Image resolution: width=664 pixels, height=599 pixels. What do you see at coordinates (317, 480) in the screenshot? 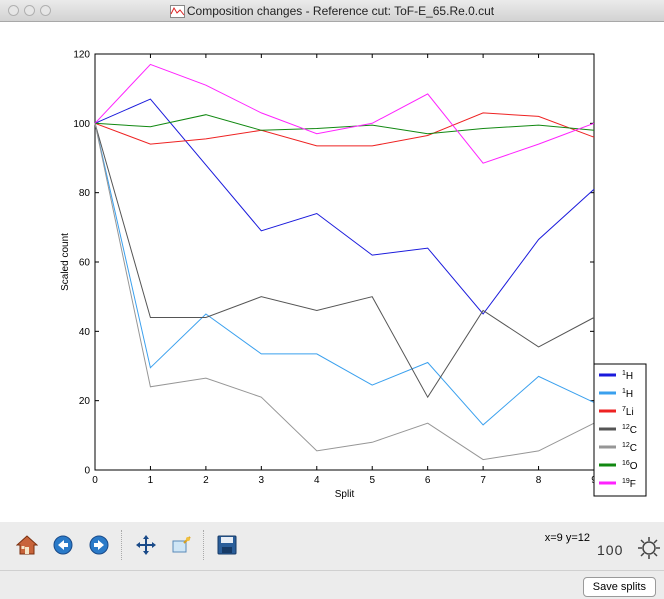
I see `x-tick-label: 4` at bounding box center [317, 480].